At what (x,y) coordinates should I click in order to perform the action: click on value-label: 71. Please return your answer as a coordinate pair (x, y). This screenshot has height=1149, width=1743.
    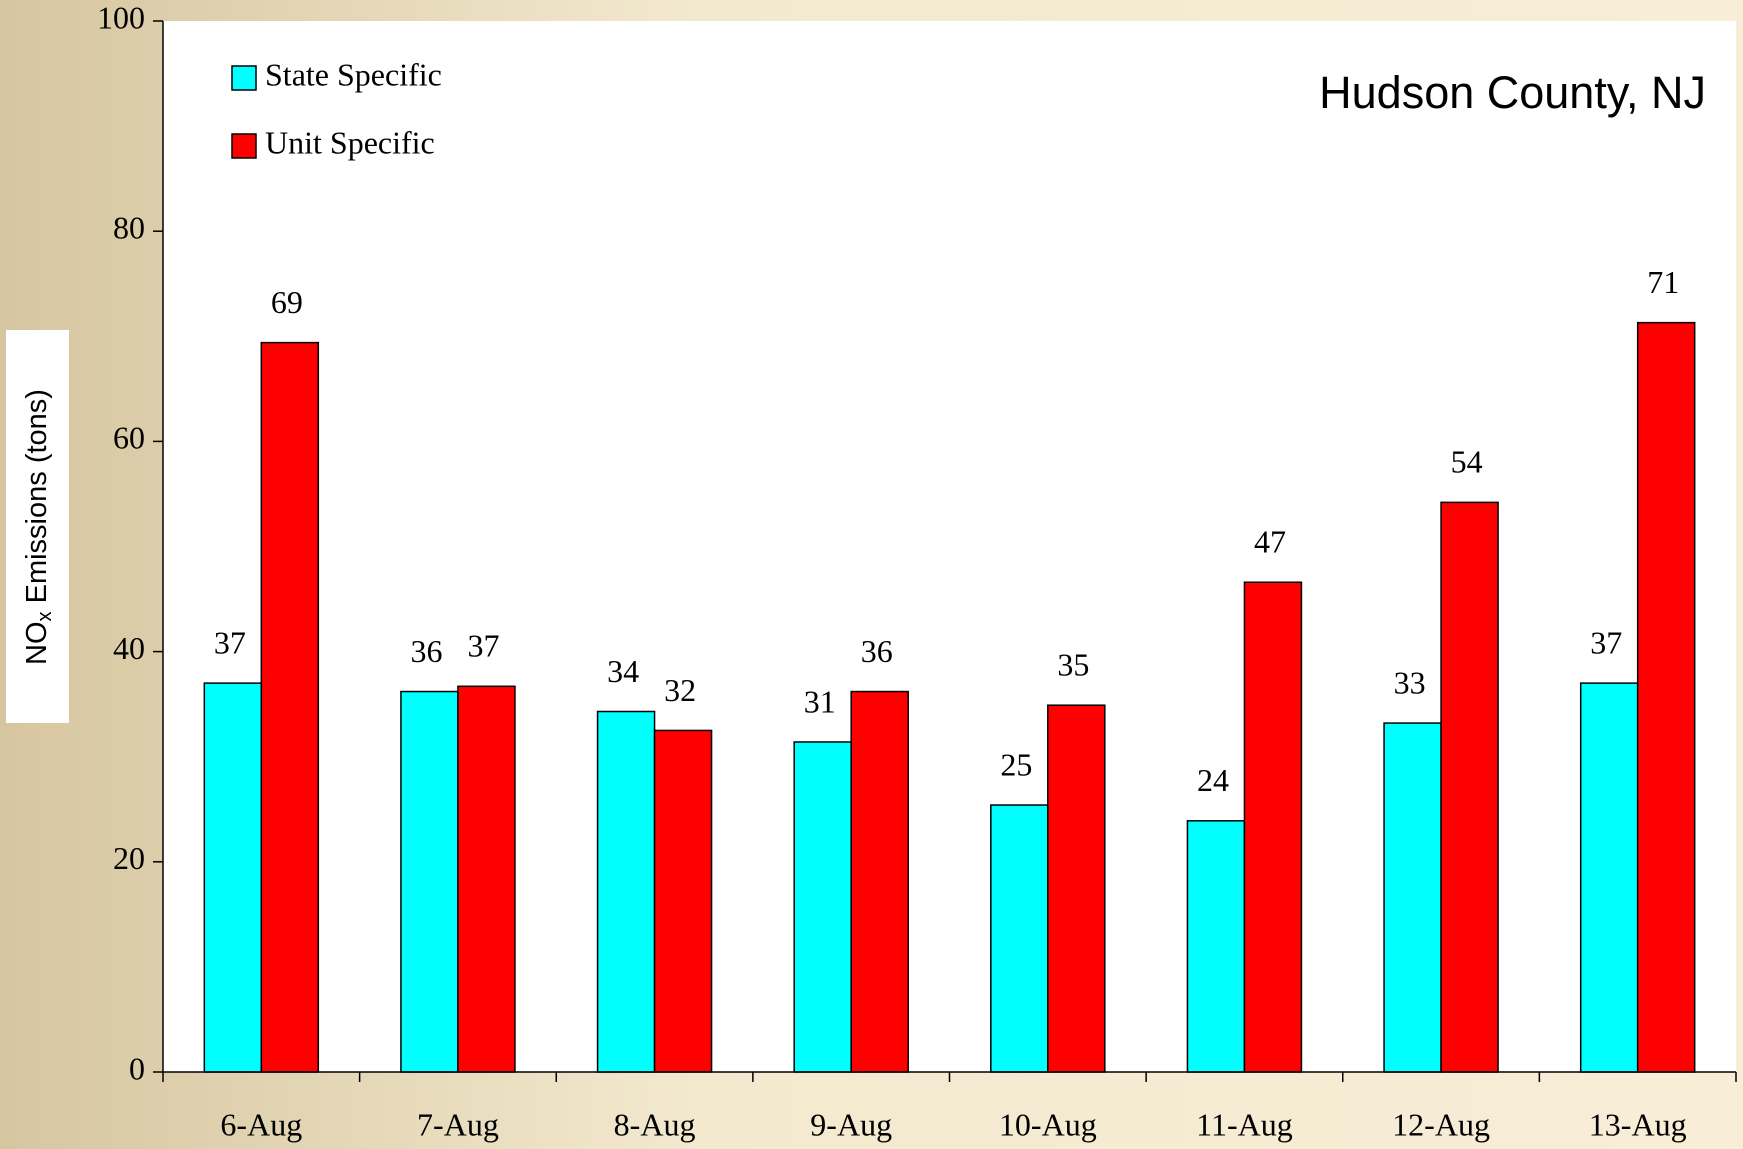
    Looking at the image, I should click on (1663, 282).